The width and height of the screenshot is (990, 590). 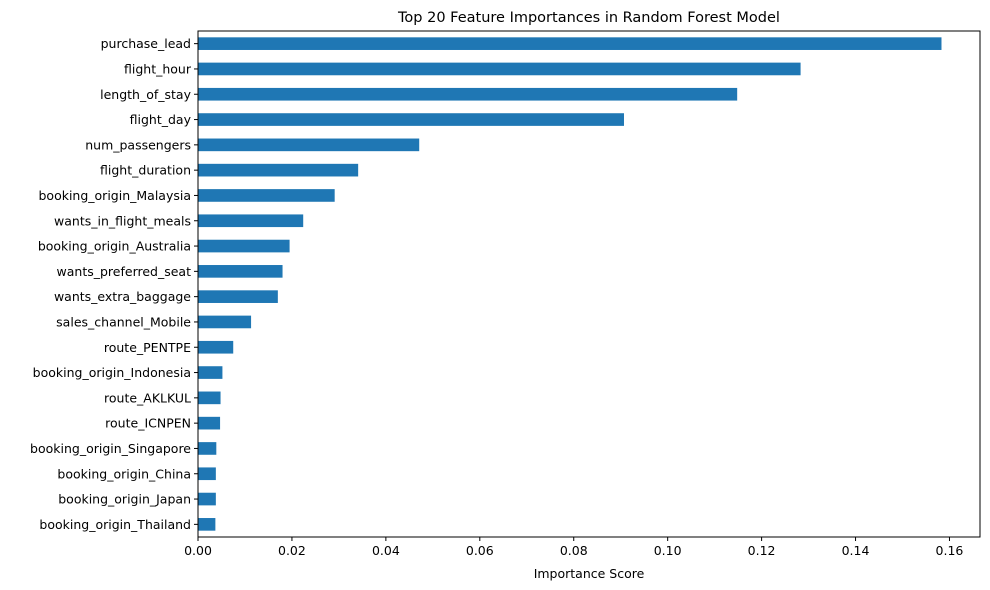 I want to click on bar-num-passengers, so click(x=309, y=145).